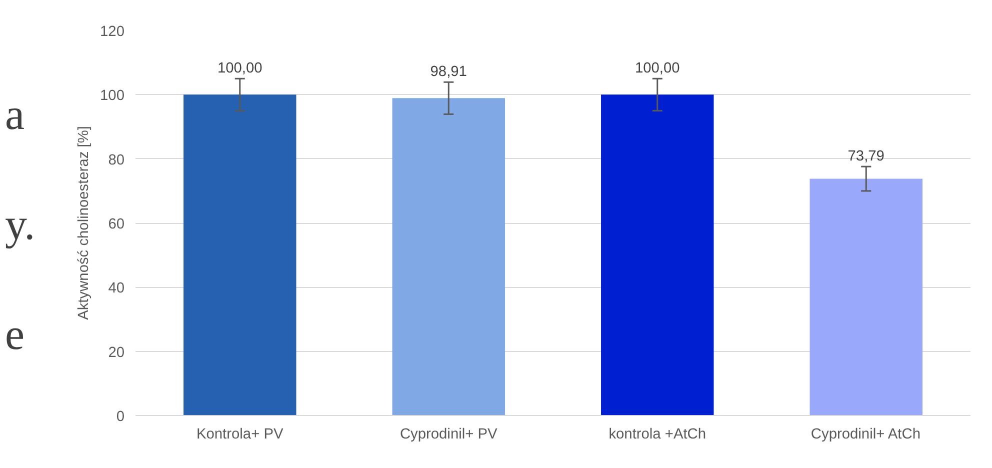  Describe the element at coordinates (116, 288) in the screenshot. I see `y-tick-label: 40` at that location.